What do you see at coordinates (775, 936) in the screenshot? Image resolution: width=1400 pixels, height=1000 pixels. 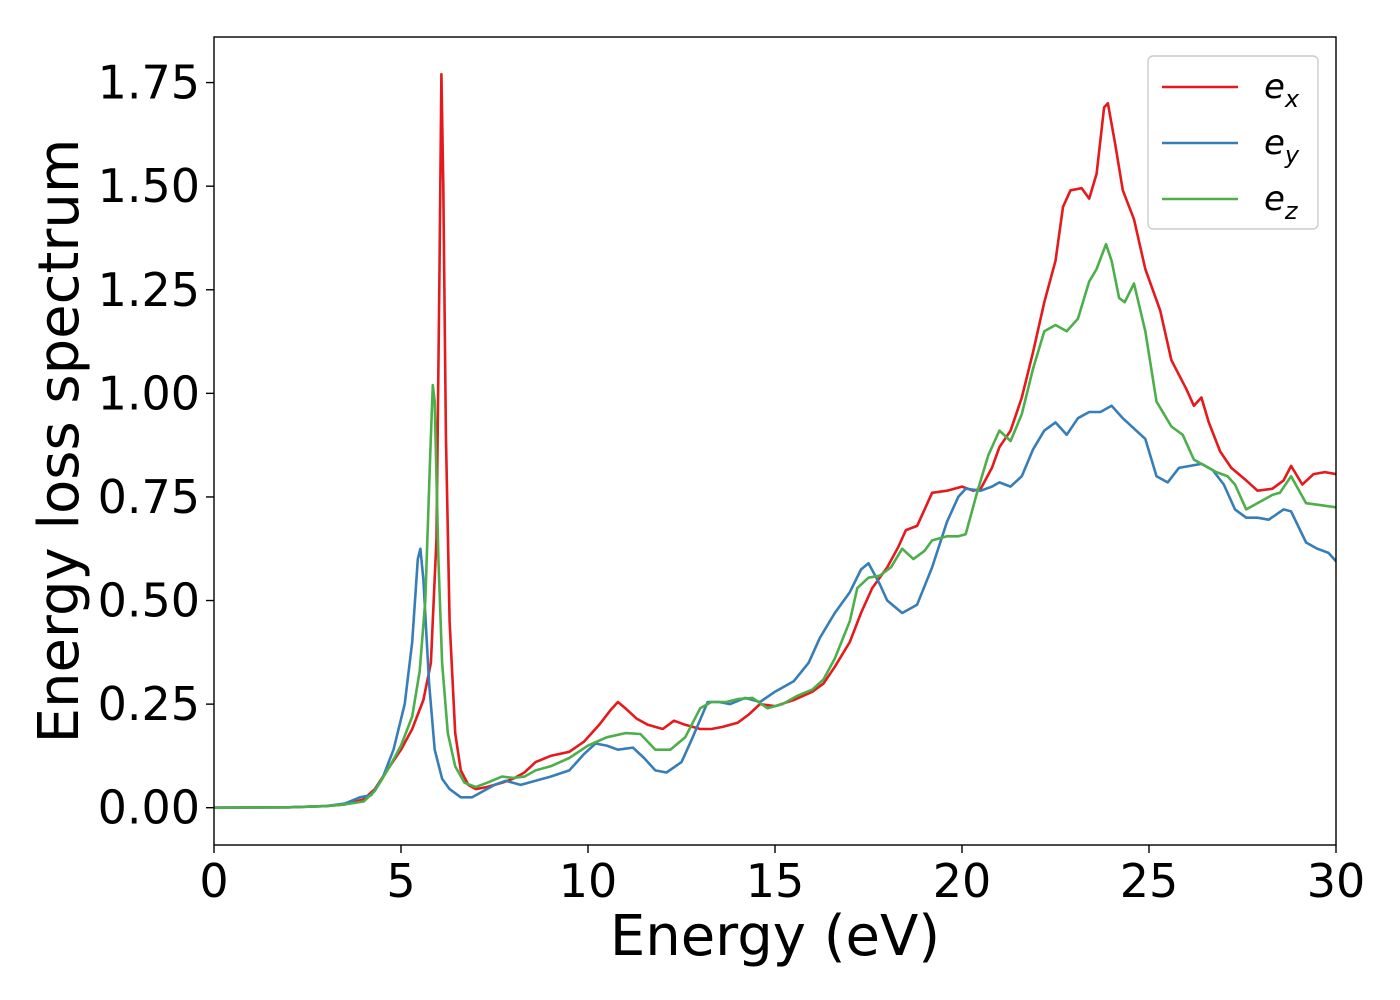 I see `x-axis-label: Energy (eV)` at bounding box center [775, 936].